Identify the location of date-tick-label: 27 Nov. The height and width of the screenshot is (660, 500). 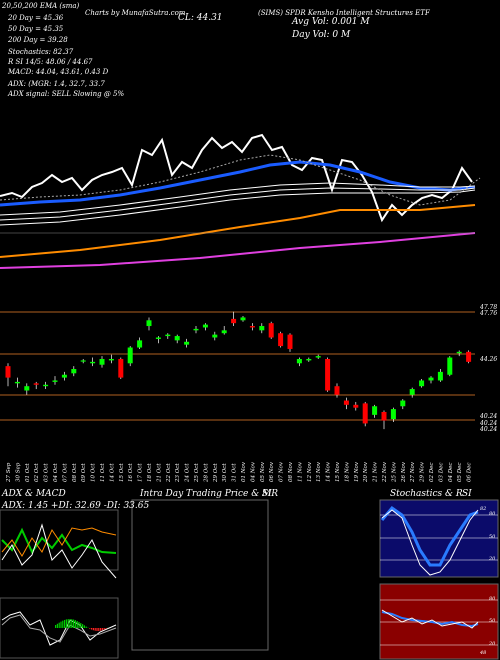
(413, 472).